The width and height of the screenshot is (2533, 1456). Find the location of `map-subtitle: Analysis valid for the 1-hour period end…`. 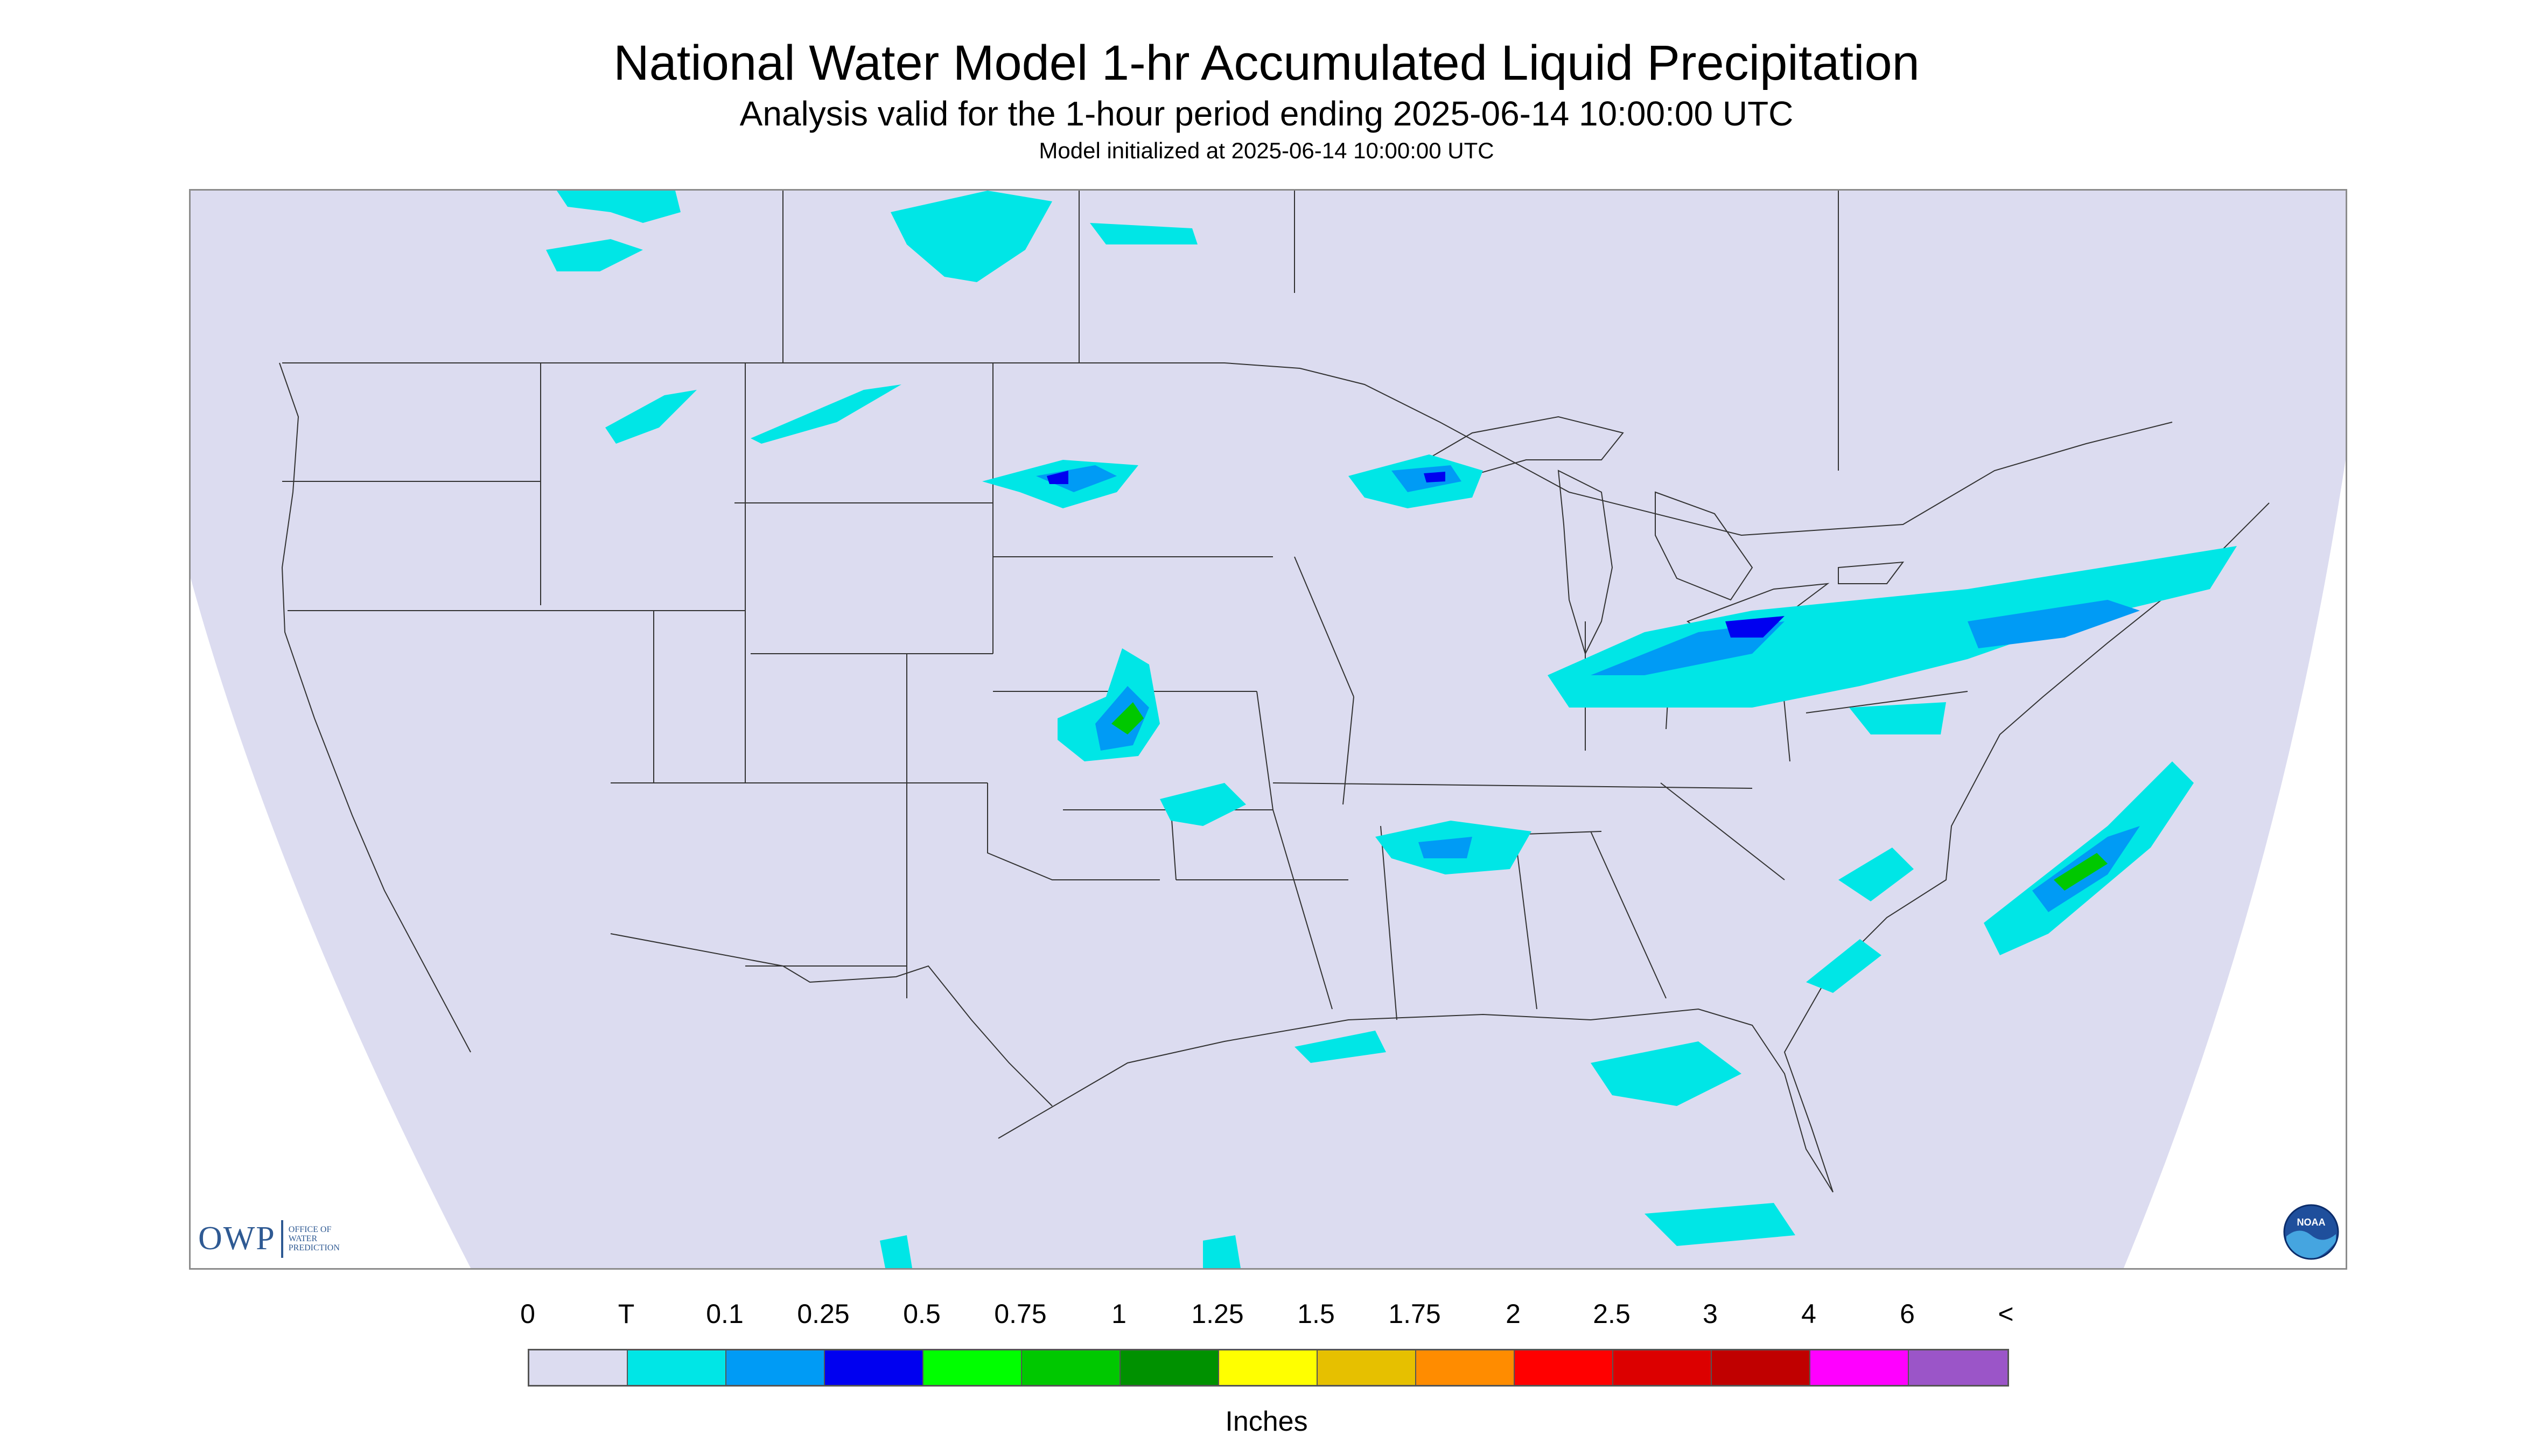

map-subtitle: Analysis valid for the 1-hour period end… is located at coordinates (1266, 113).